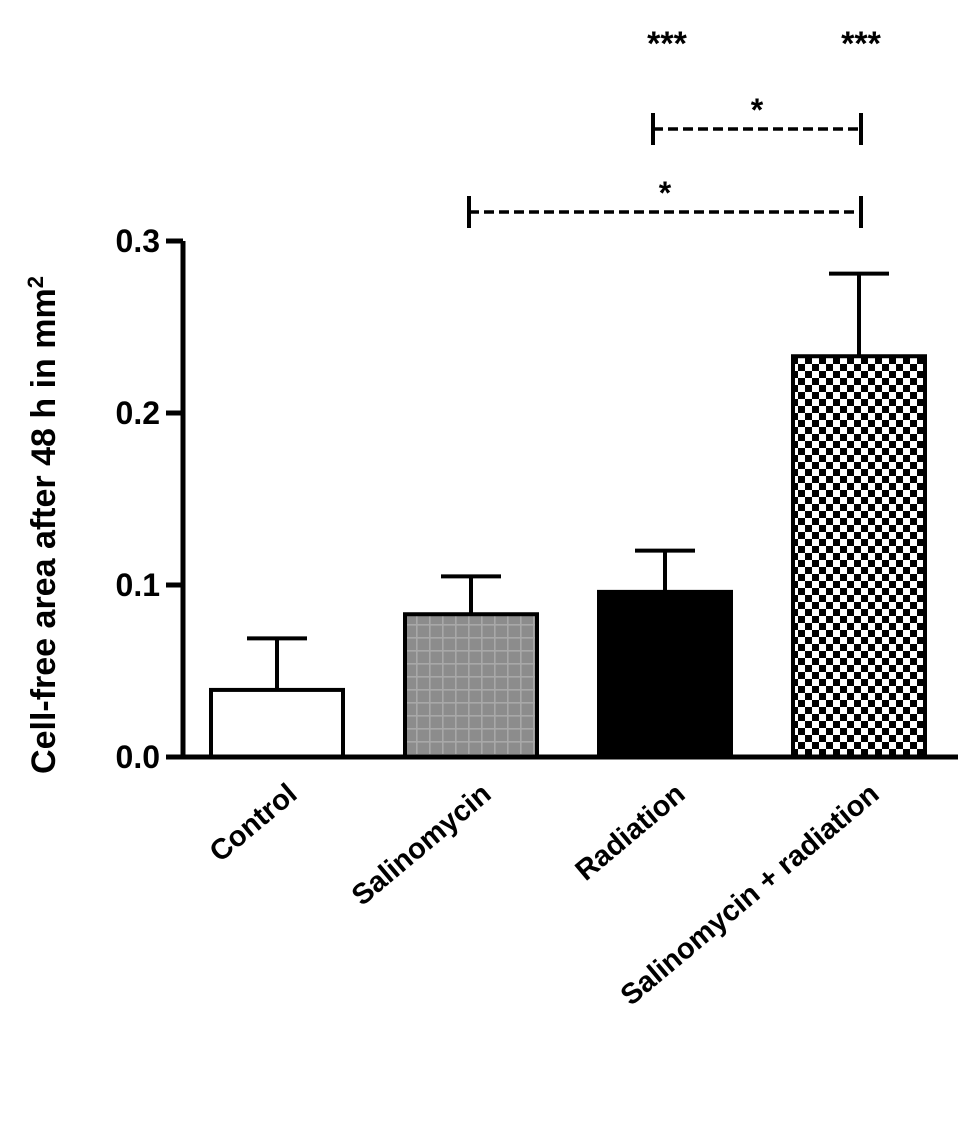 This screenshot has height=1129, width=969. Describe the element at coordinates (138, 585) in the screenshot. I see `y-tick-label-1: 0.1` at that location.